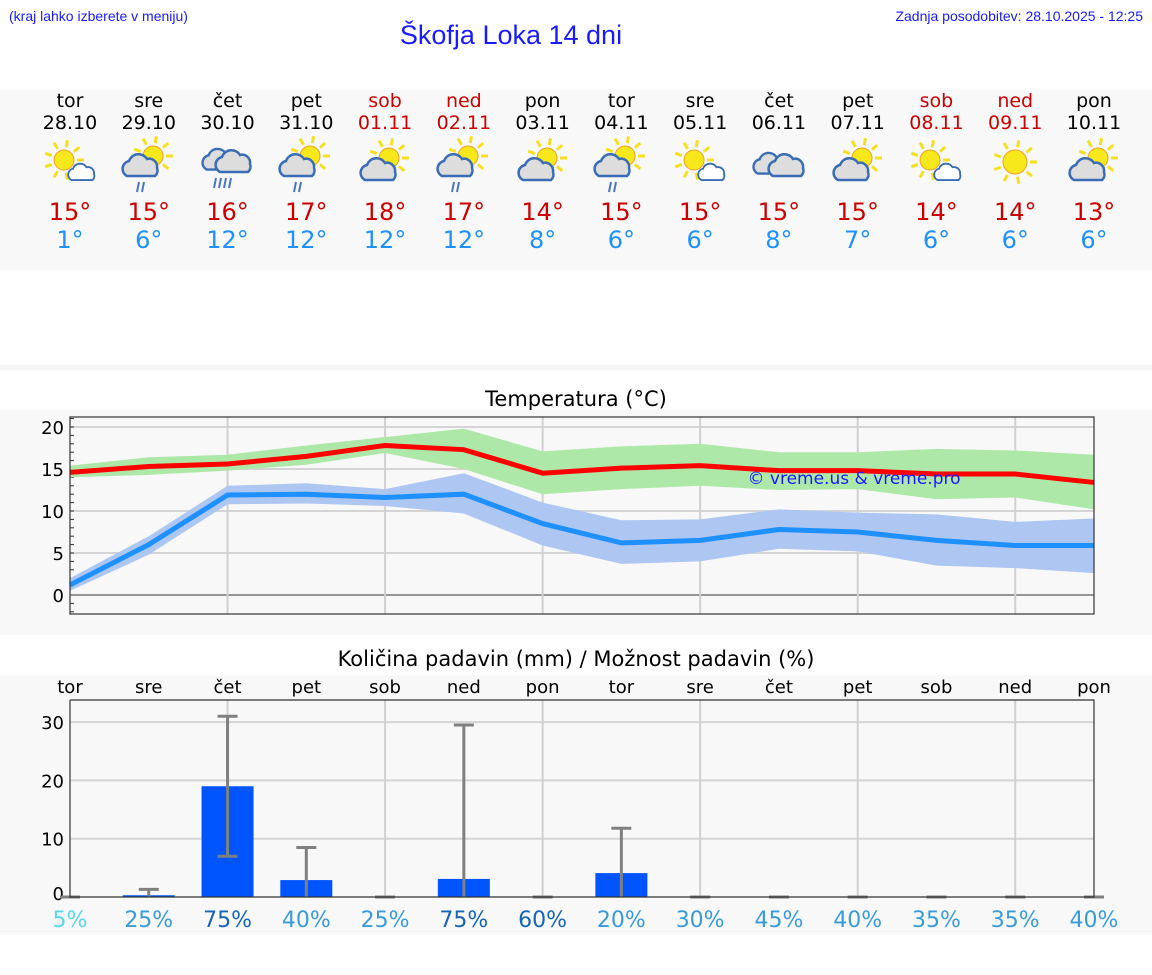 This screenshot has height=975, width=1152. Describe the element at coordinates (778, 920) in the screenshot. I see `precip-probability: 45%` at that location.